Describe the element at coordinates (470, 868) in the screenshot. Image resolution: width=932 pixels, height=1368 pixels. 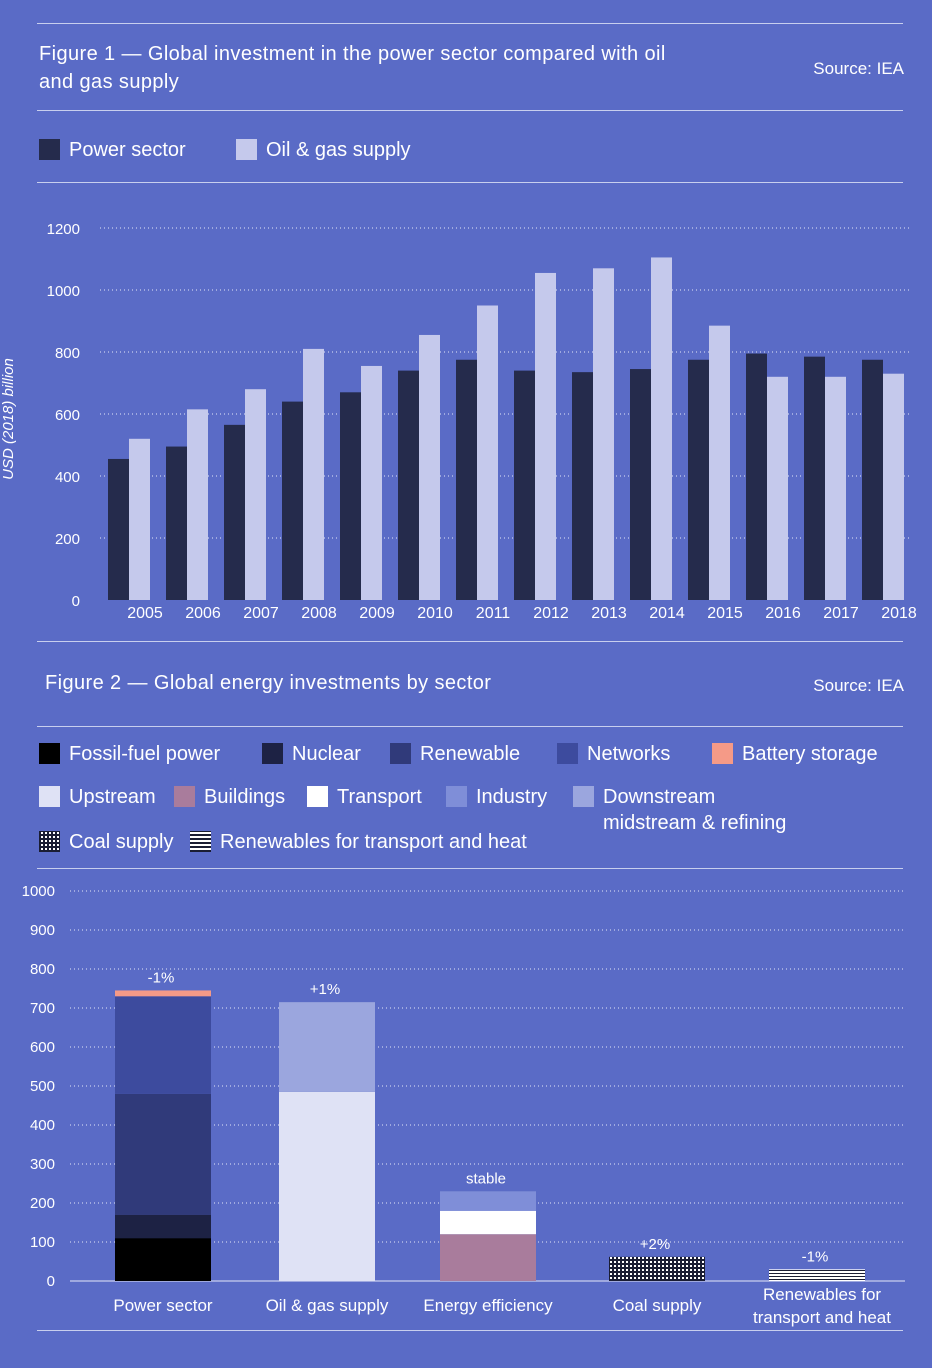
I see `figure2-legend-rule` at that location.